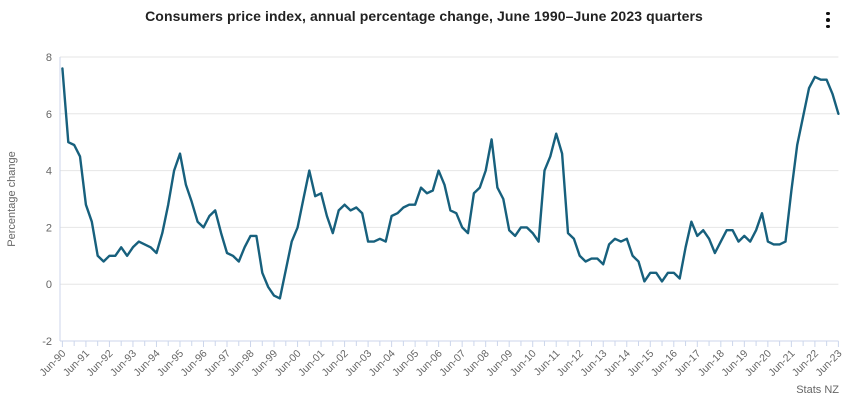 This screenshot has height=400, width=848. I want to click on y-axis-label: 0, so click(49, 285).